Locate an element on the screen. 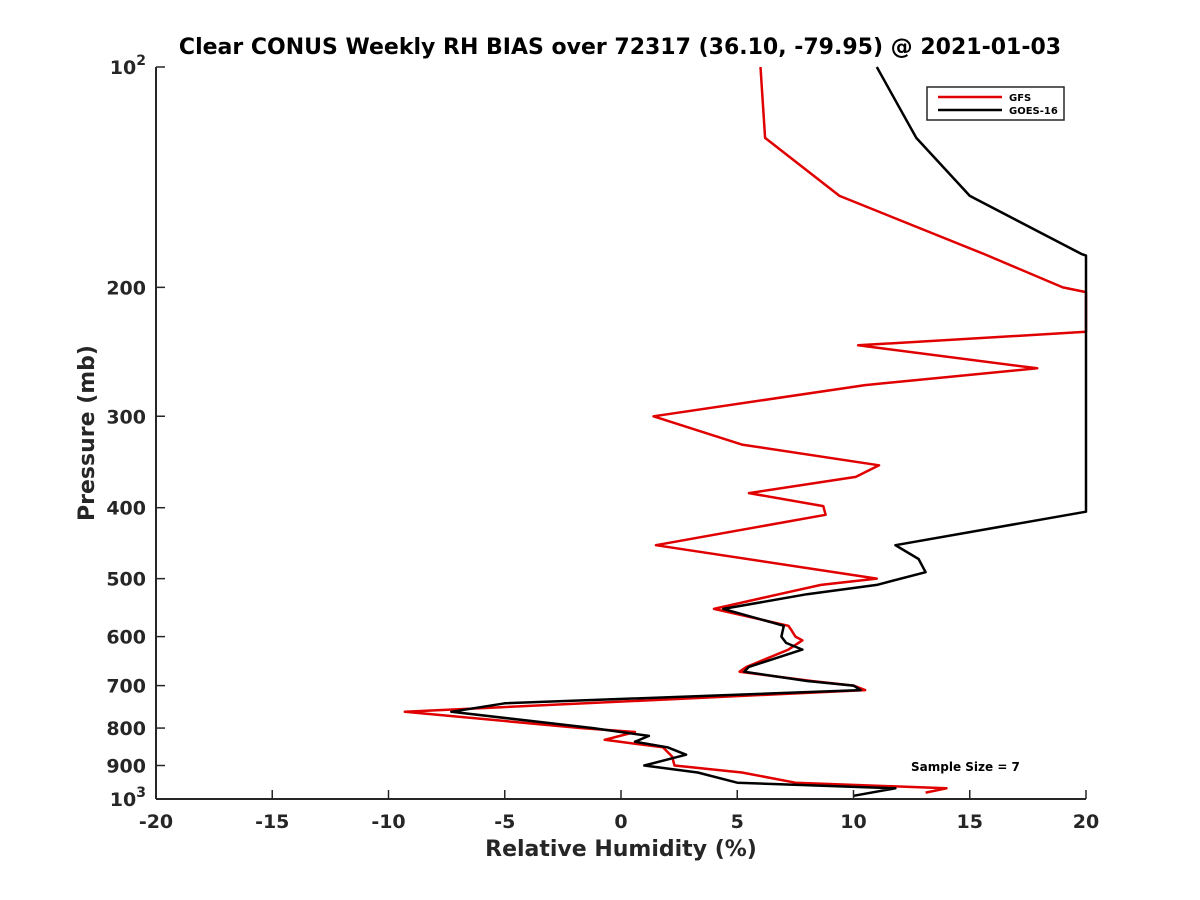 The width and height of the screenshot is (1200, 900). legend-label-gfs: GFS is located at coordinates (1020, 98).